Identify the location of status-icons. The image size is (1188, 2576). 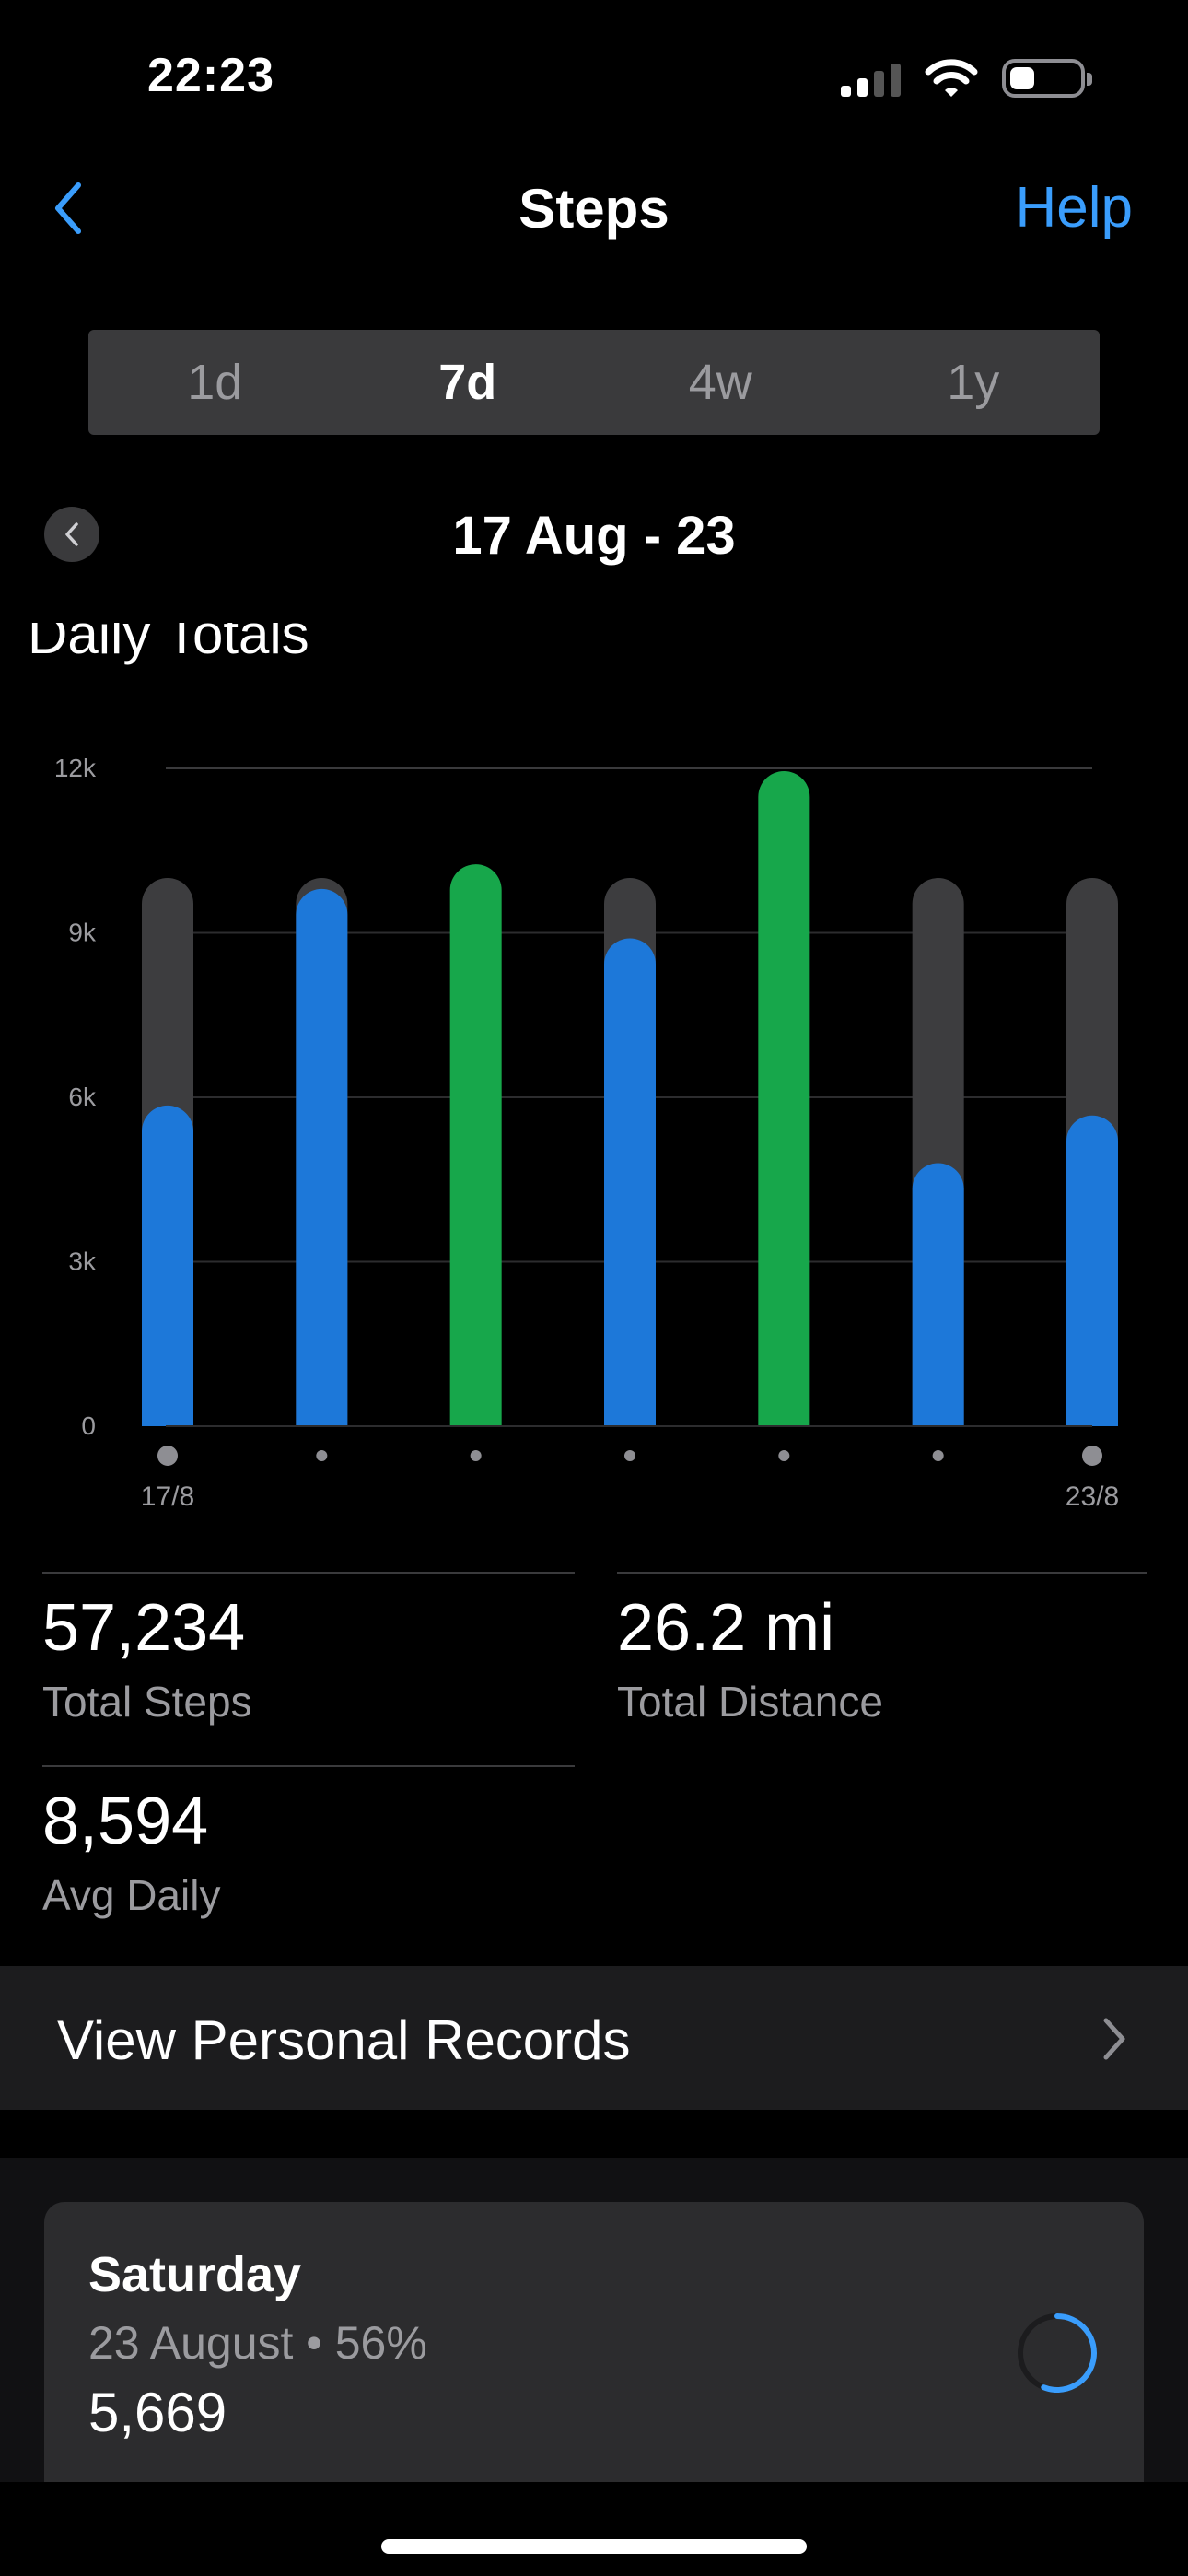
(967, 78).